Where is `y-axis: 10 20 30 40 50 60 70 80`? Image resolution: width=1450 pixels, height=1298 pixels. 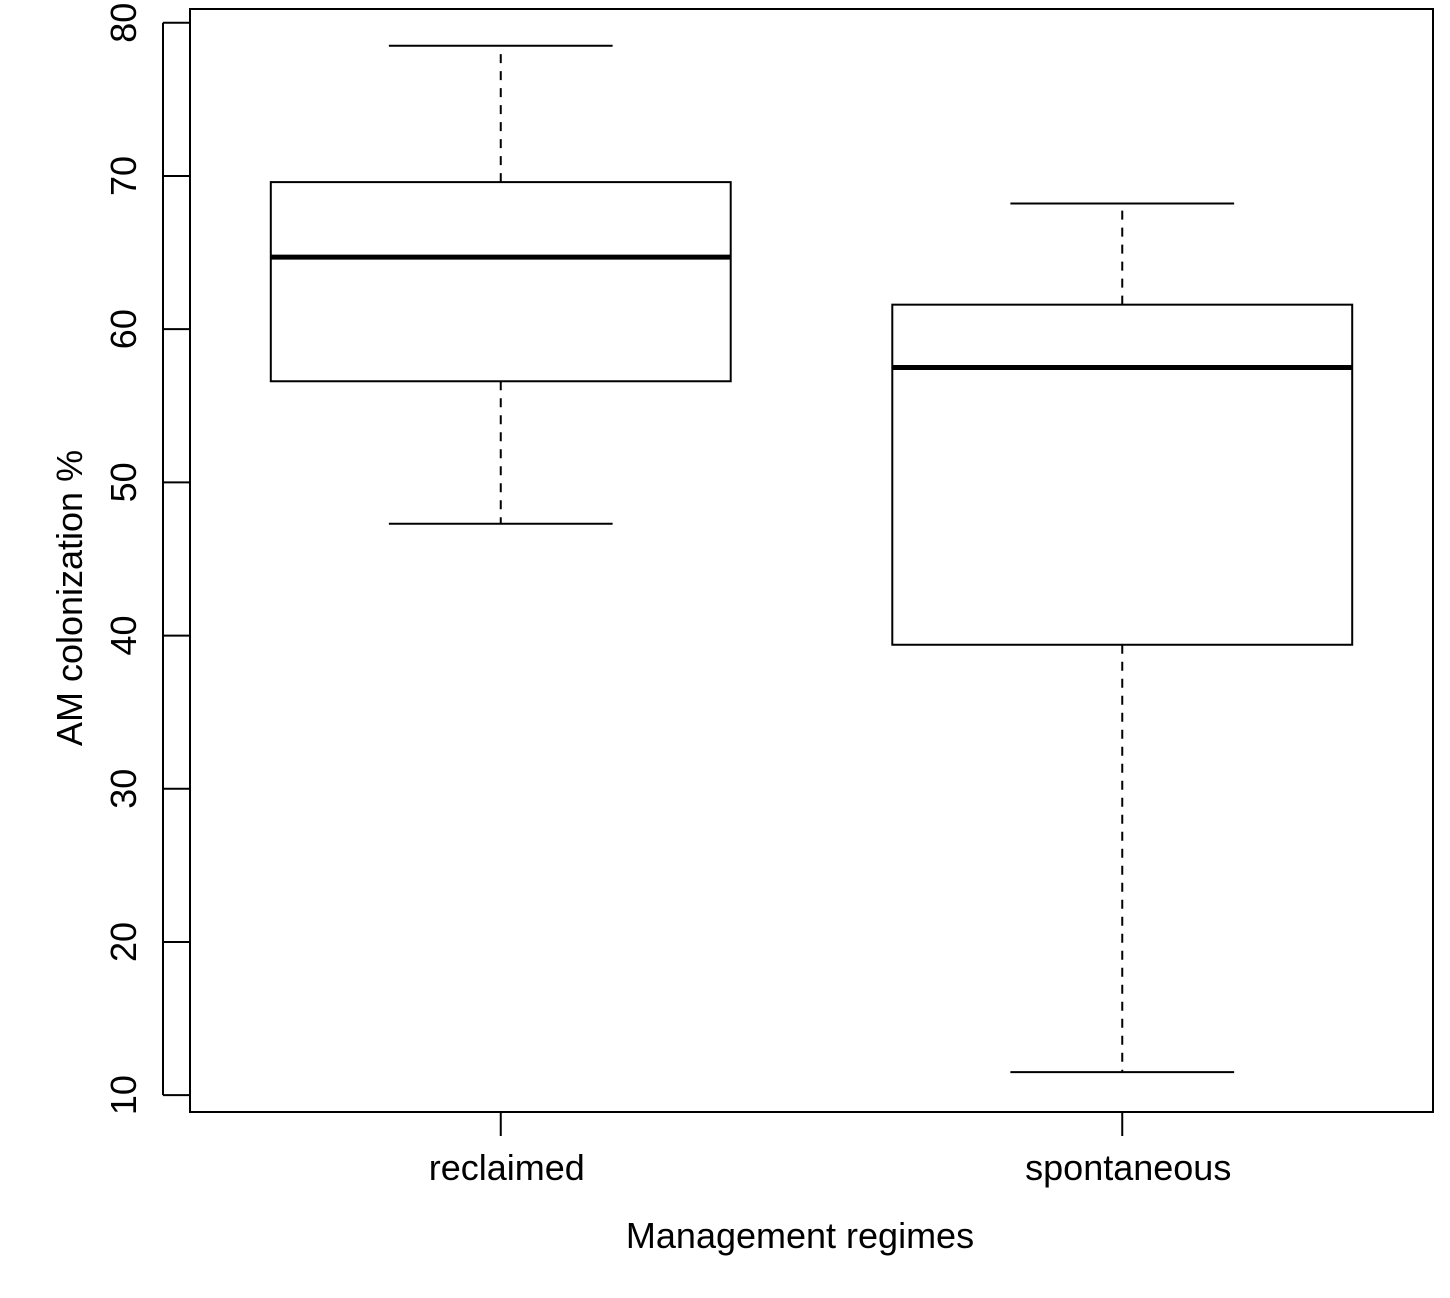 y-axis: 10 20 30 40 50 60 70 80 is located at coordinates (146, 559).